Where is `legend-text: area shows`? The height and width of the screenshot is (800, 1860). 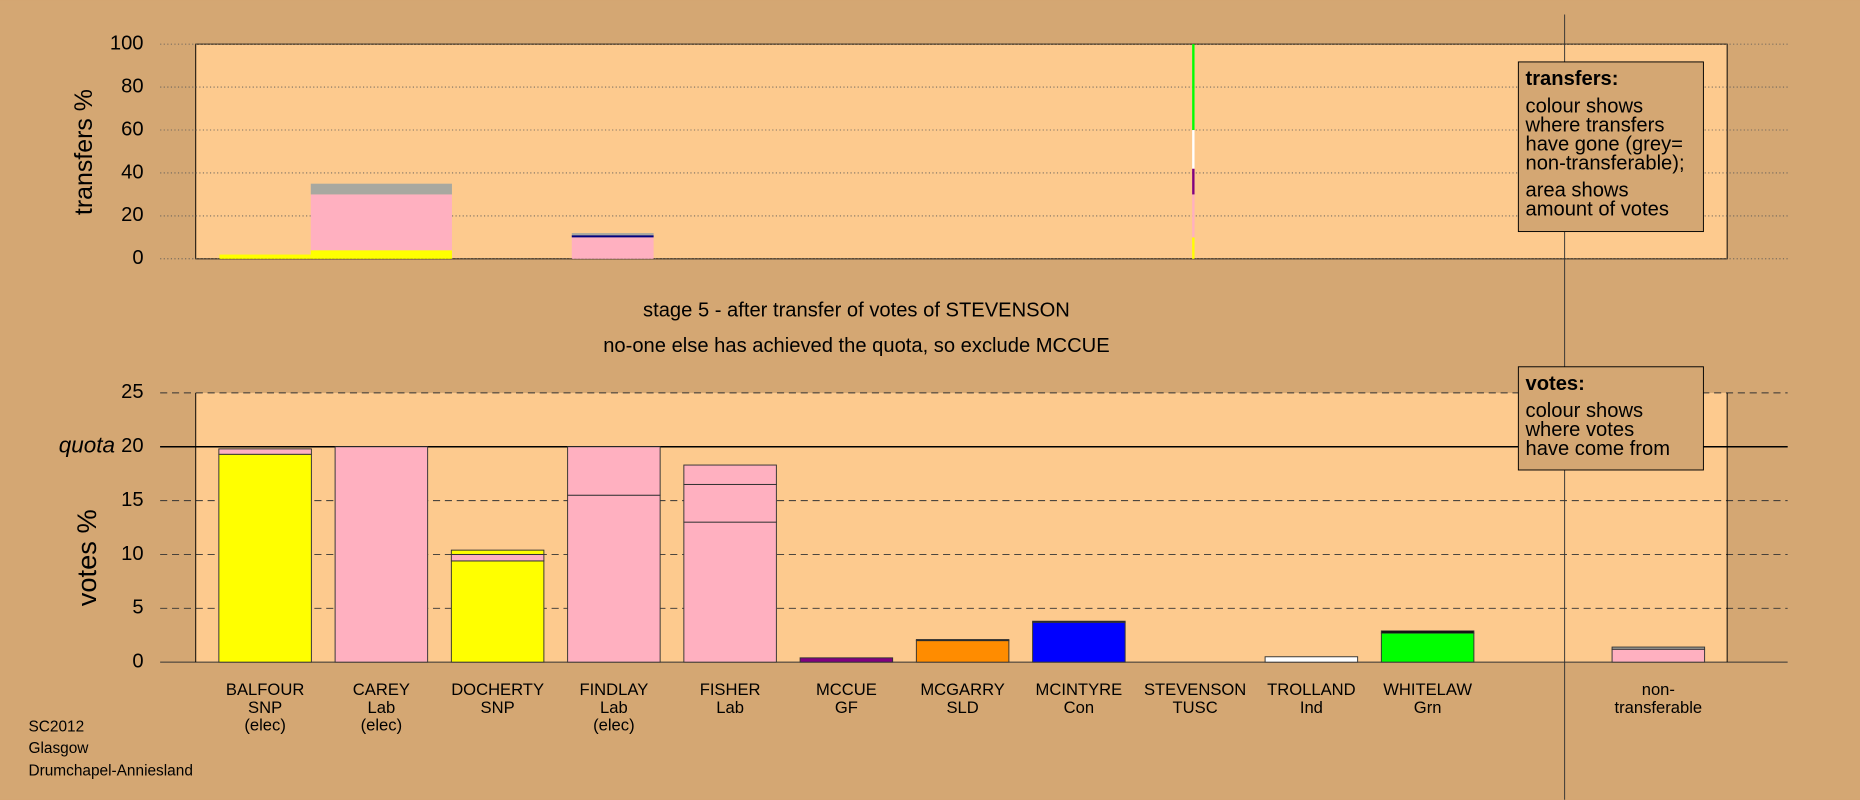 legend-text: area shows is located at coordinates (1576, 191).